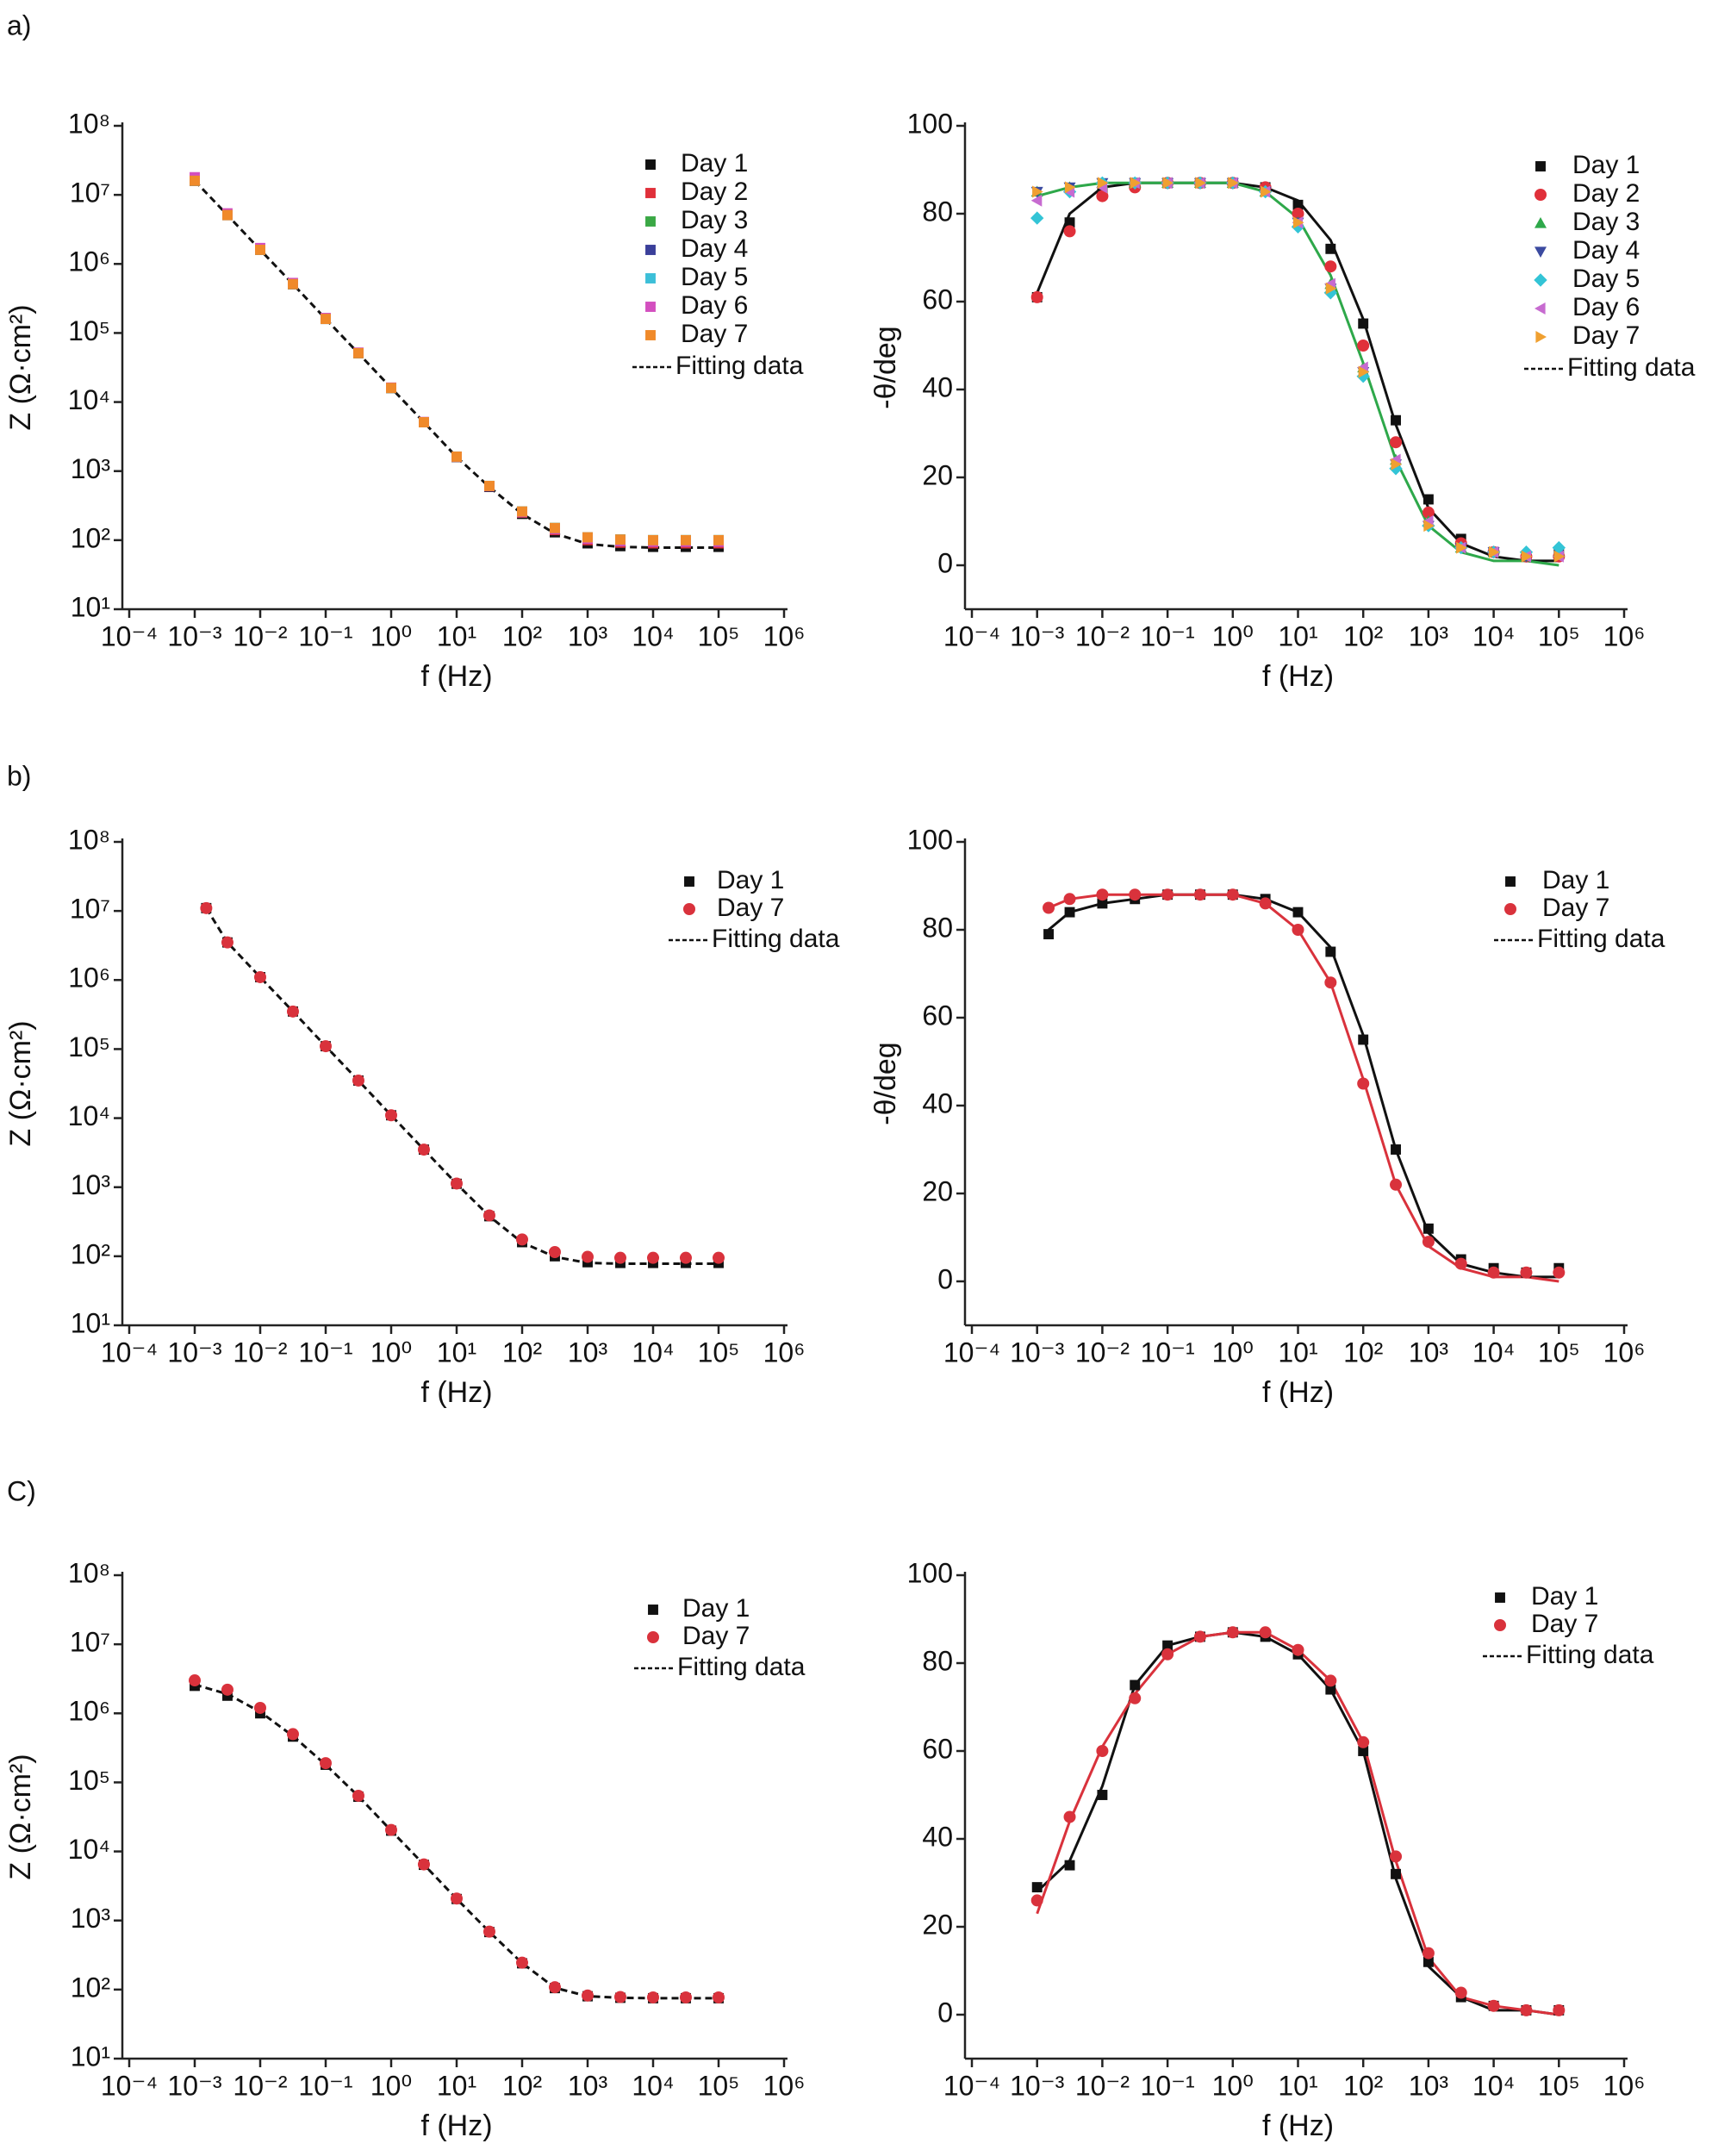  I want to click on y-tick-label: 10⁴, so click(89, 1849).